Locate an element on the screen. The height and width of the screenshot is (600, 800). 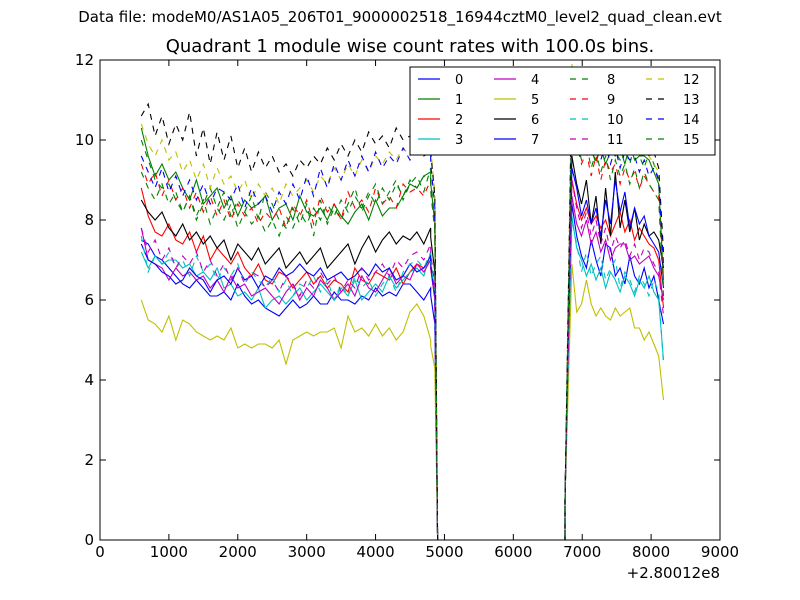
x-tick-label: 1000 is located at coordinates (169, 552).